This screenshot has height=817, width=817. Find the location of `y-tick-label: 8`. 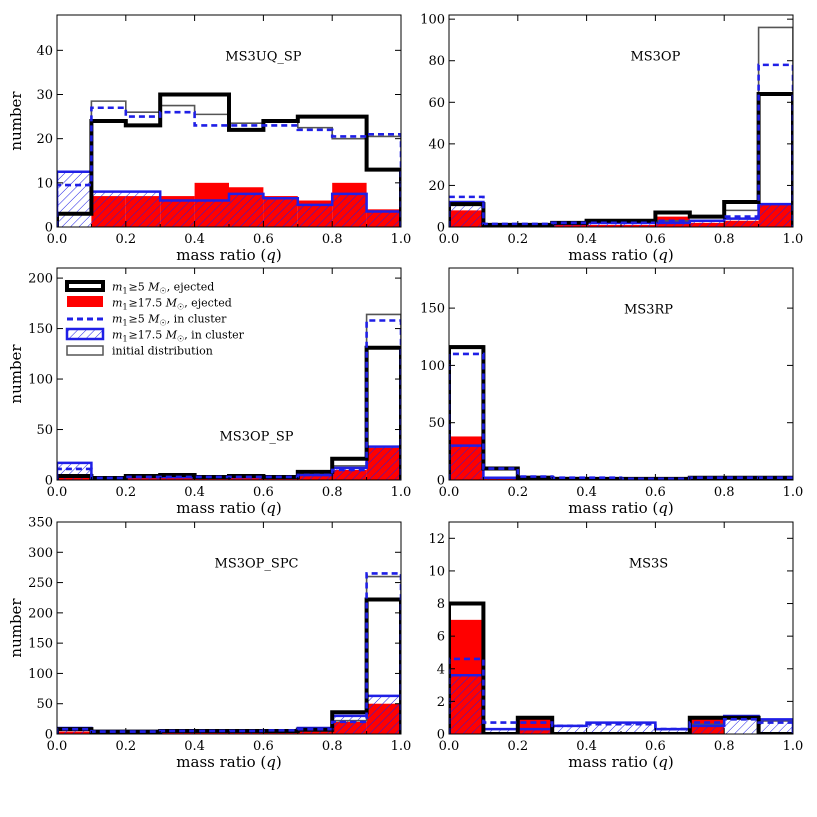

y-tick-label: 8 is located at coordinates (441, 604).